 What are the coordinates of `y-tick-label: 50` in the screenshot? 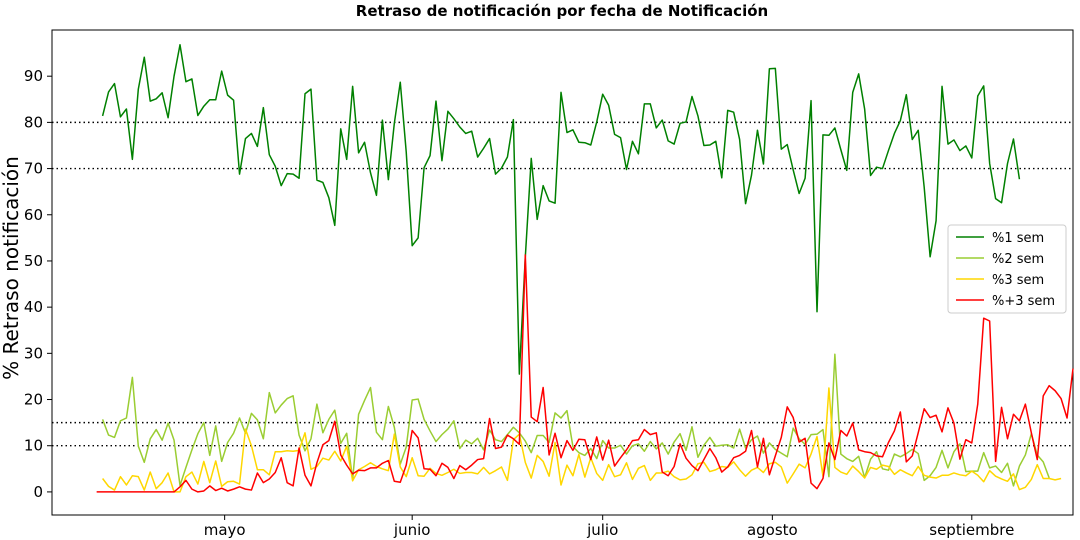 It's located at (33, 261).